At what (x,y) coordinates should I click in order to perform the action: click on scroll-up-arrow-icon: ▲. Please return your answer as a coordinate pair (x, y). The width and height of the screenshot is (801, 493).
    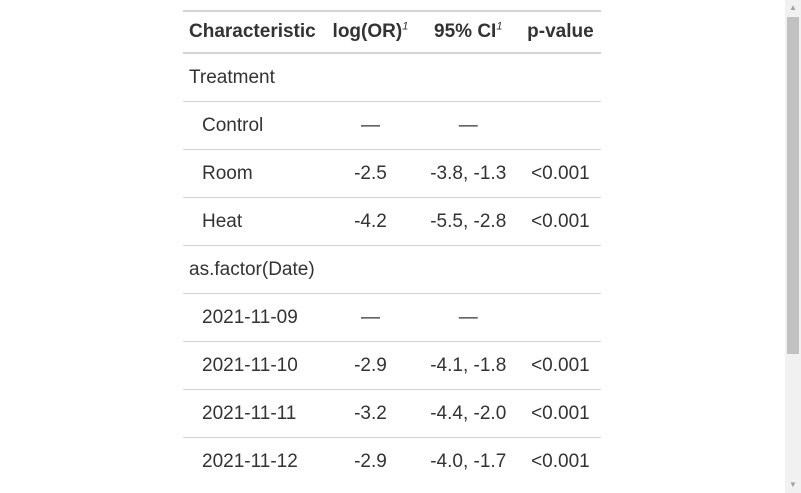
    Looking at the image, I should click on (793, 7).